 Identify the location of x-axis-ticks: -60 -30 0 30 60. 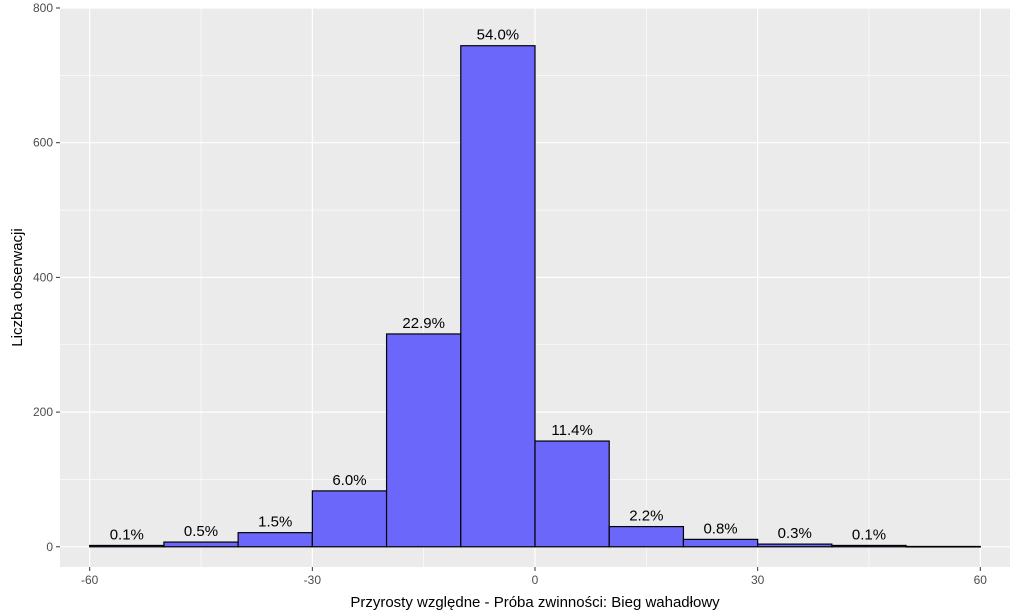
(534, 577).